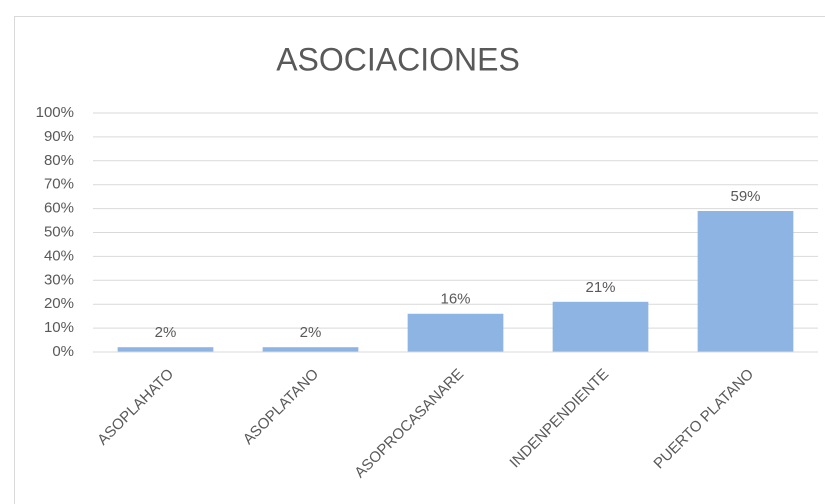  What do you see at coordinates (59, 208) in the screenshot?
I see `y-tick-label: 60%` at bounding box center [59, 208].